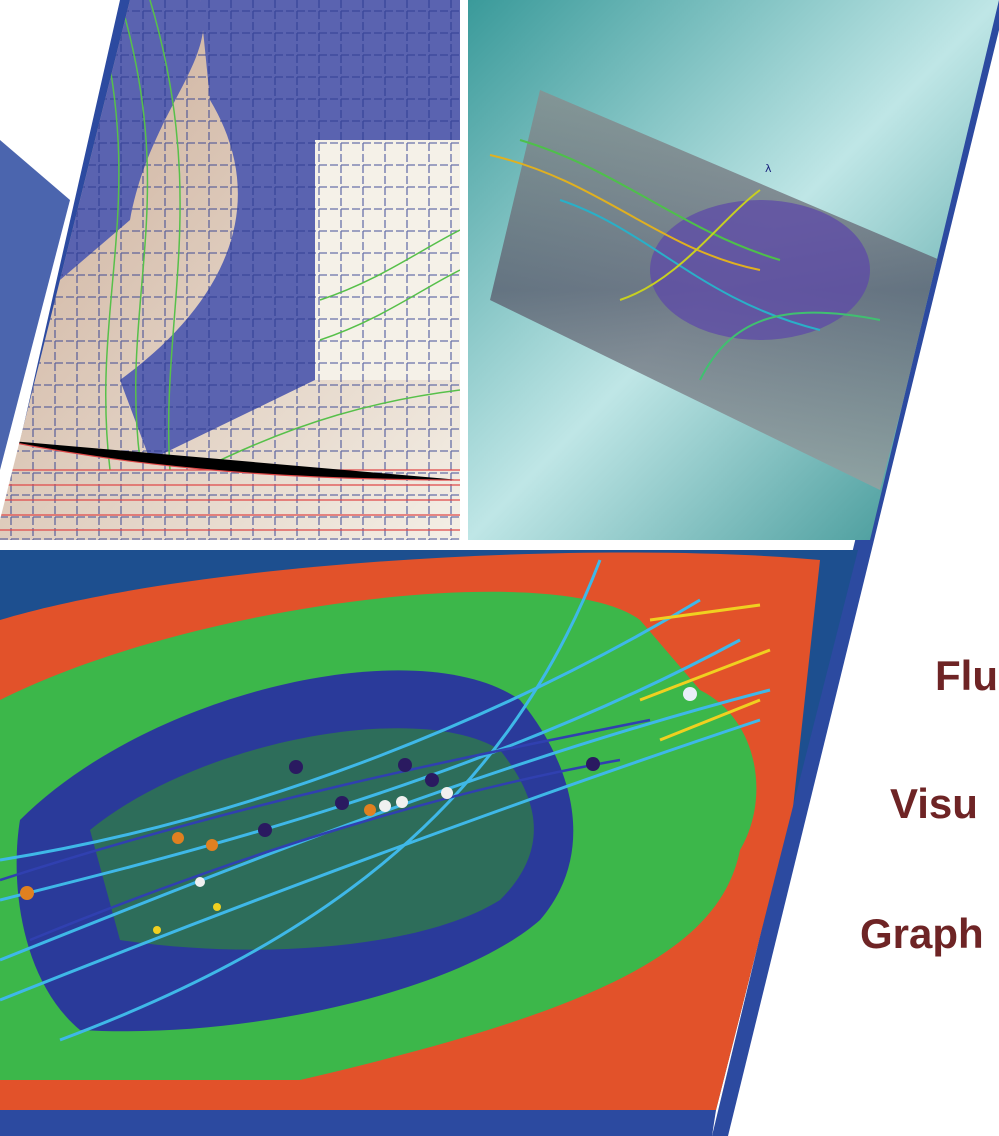 The image size is (999, 1136). What do you see at coordinates (358, 1123) in the screenshot?
I see `bottom-band` at bounding box center [358, 1123].